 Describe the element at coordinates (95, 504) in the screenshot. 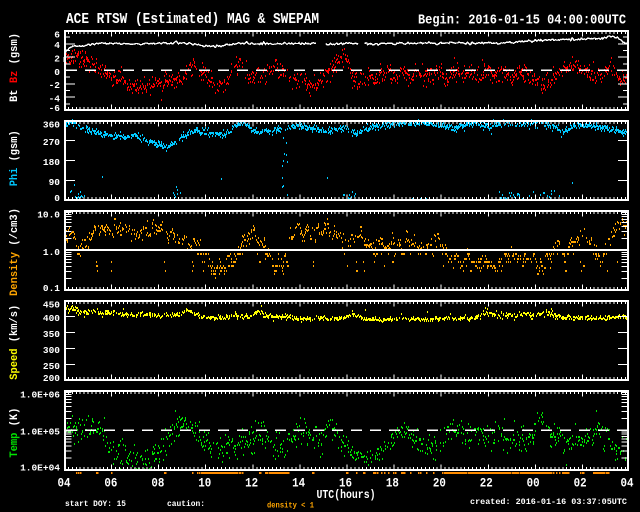

I see `svg-text: start DOY: 15` at that location.